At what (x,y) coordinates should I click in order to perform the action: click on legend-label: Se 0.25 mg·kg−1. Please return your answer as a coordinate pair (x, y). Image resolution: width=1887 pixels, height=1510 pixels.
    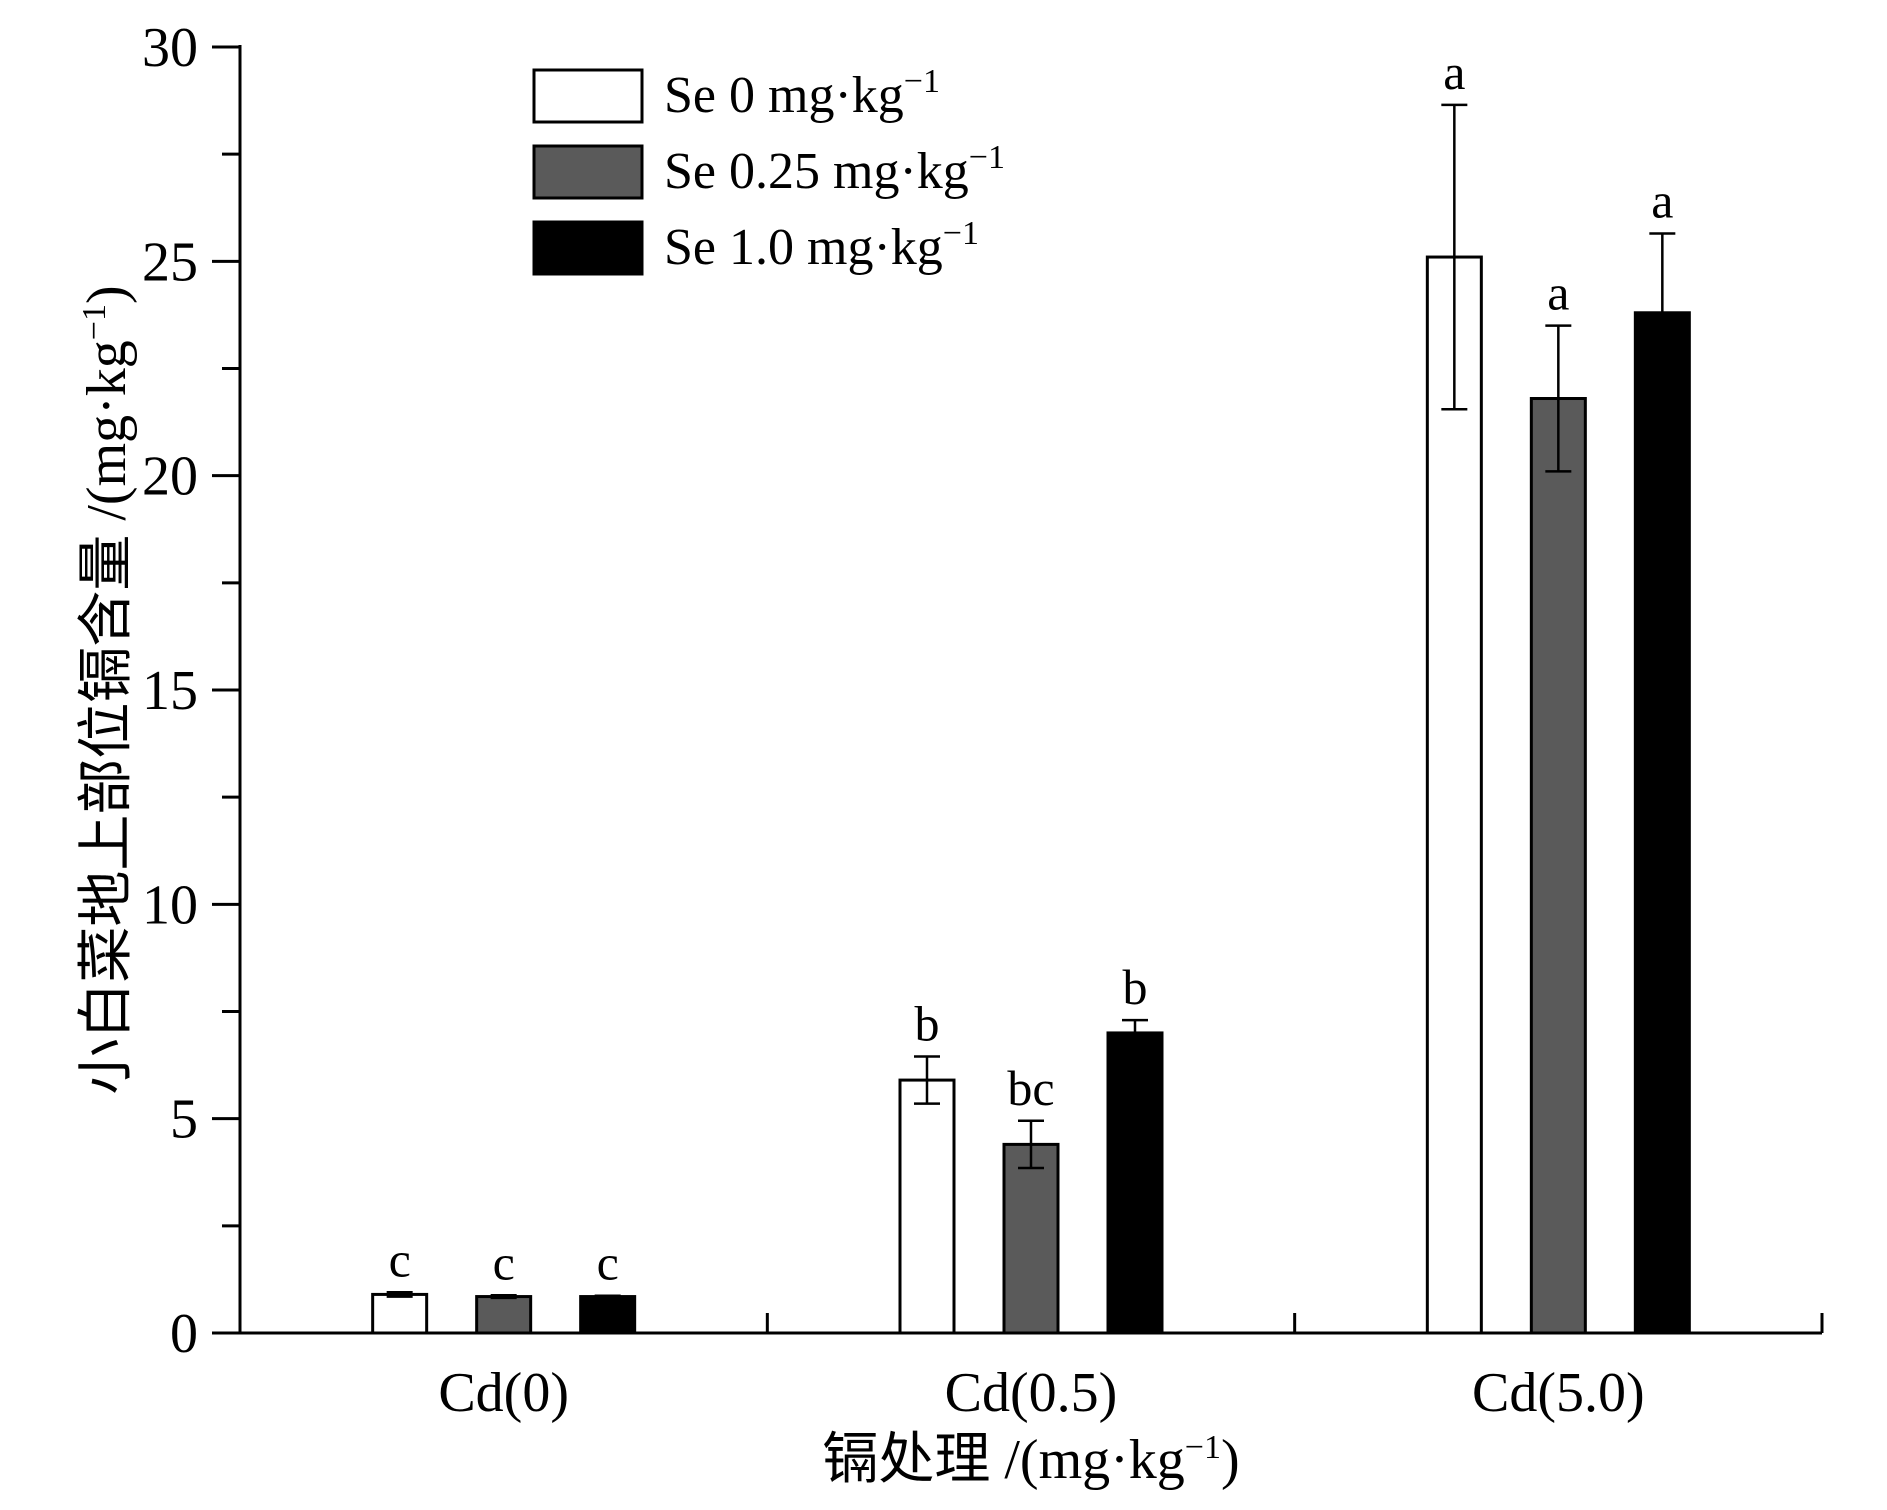
    Looking at the image, I should click on (834, 169).